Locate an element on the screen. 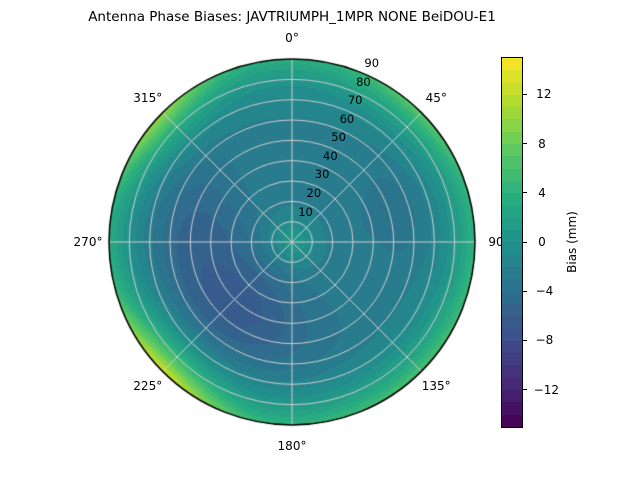 The image size is (640, 480). colorbar-tick-label: 4 is located at coordinates (542, 192).